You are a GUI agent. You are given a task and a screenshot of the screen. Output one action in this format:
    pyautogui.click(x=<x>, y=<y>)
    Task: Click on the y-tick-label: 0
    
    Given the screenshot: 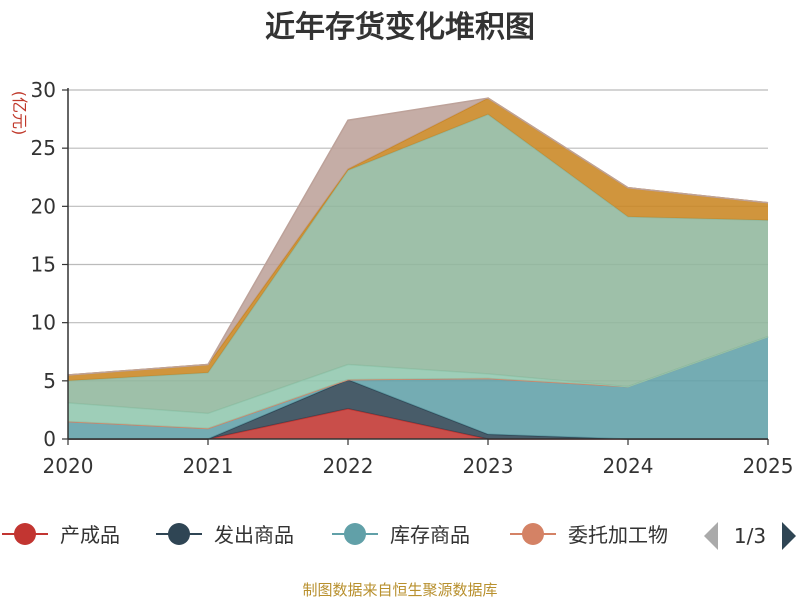 What is the action you would take?
    pyautogui.click(x=49, y=439)
    